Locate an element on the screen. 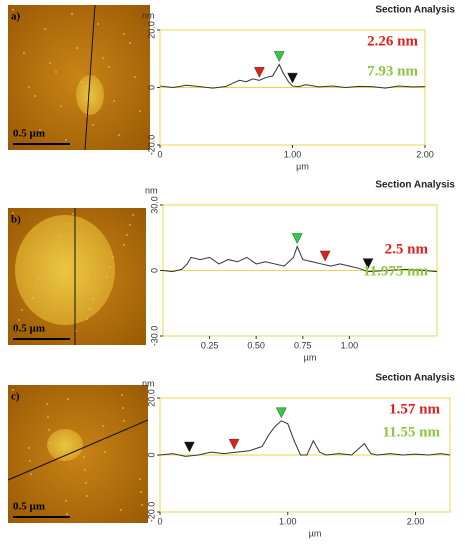 The height and width of the screenshot is (550, 465). y-tick-label: 30.0 is located at coordinates (154, 205).